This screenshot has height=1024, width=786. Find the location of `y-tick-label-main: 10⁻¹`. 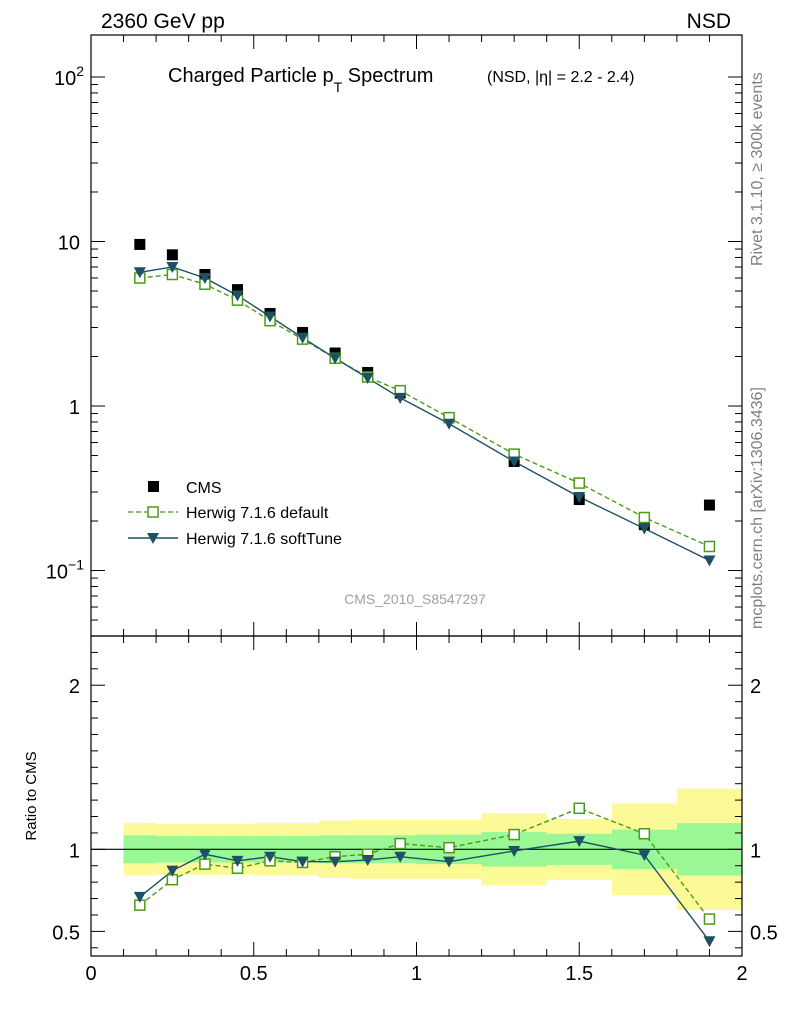

y-tick-label-main: 10⁻¹ is located at coordinates (65, 570).